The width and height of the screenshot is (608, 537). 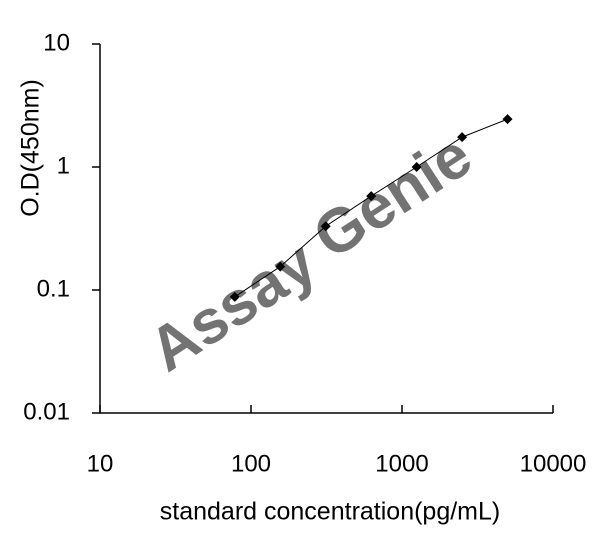 I want to click on x-tick-label: 10, so click(x=100, y=463).